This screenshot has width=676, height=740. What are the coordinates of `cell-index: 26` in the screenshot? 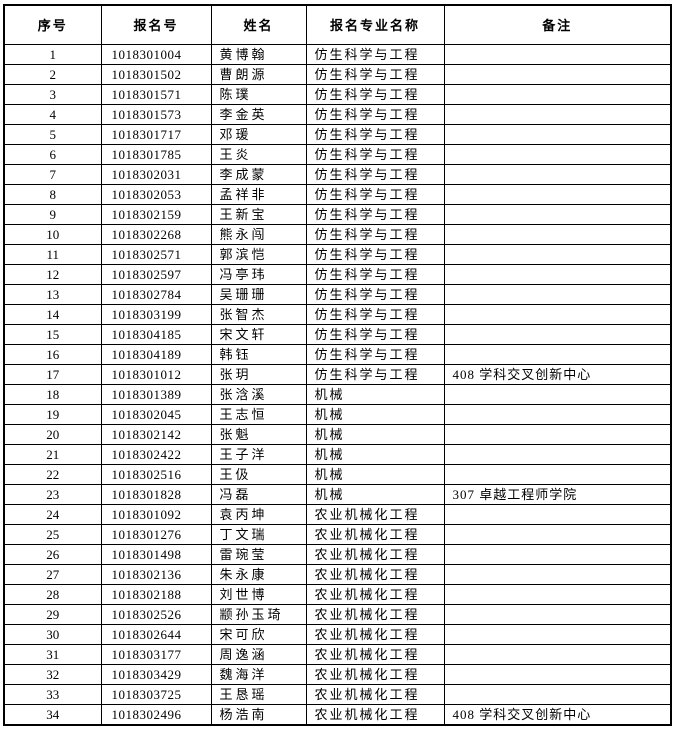 It's located at (52, 554).